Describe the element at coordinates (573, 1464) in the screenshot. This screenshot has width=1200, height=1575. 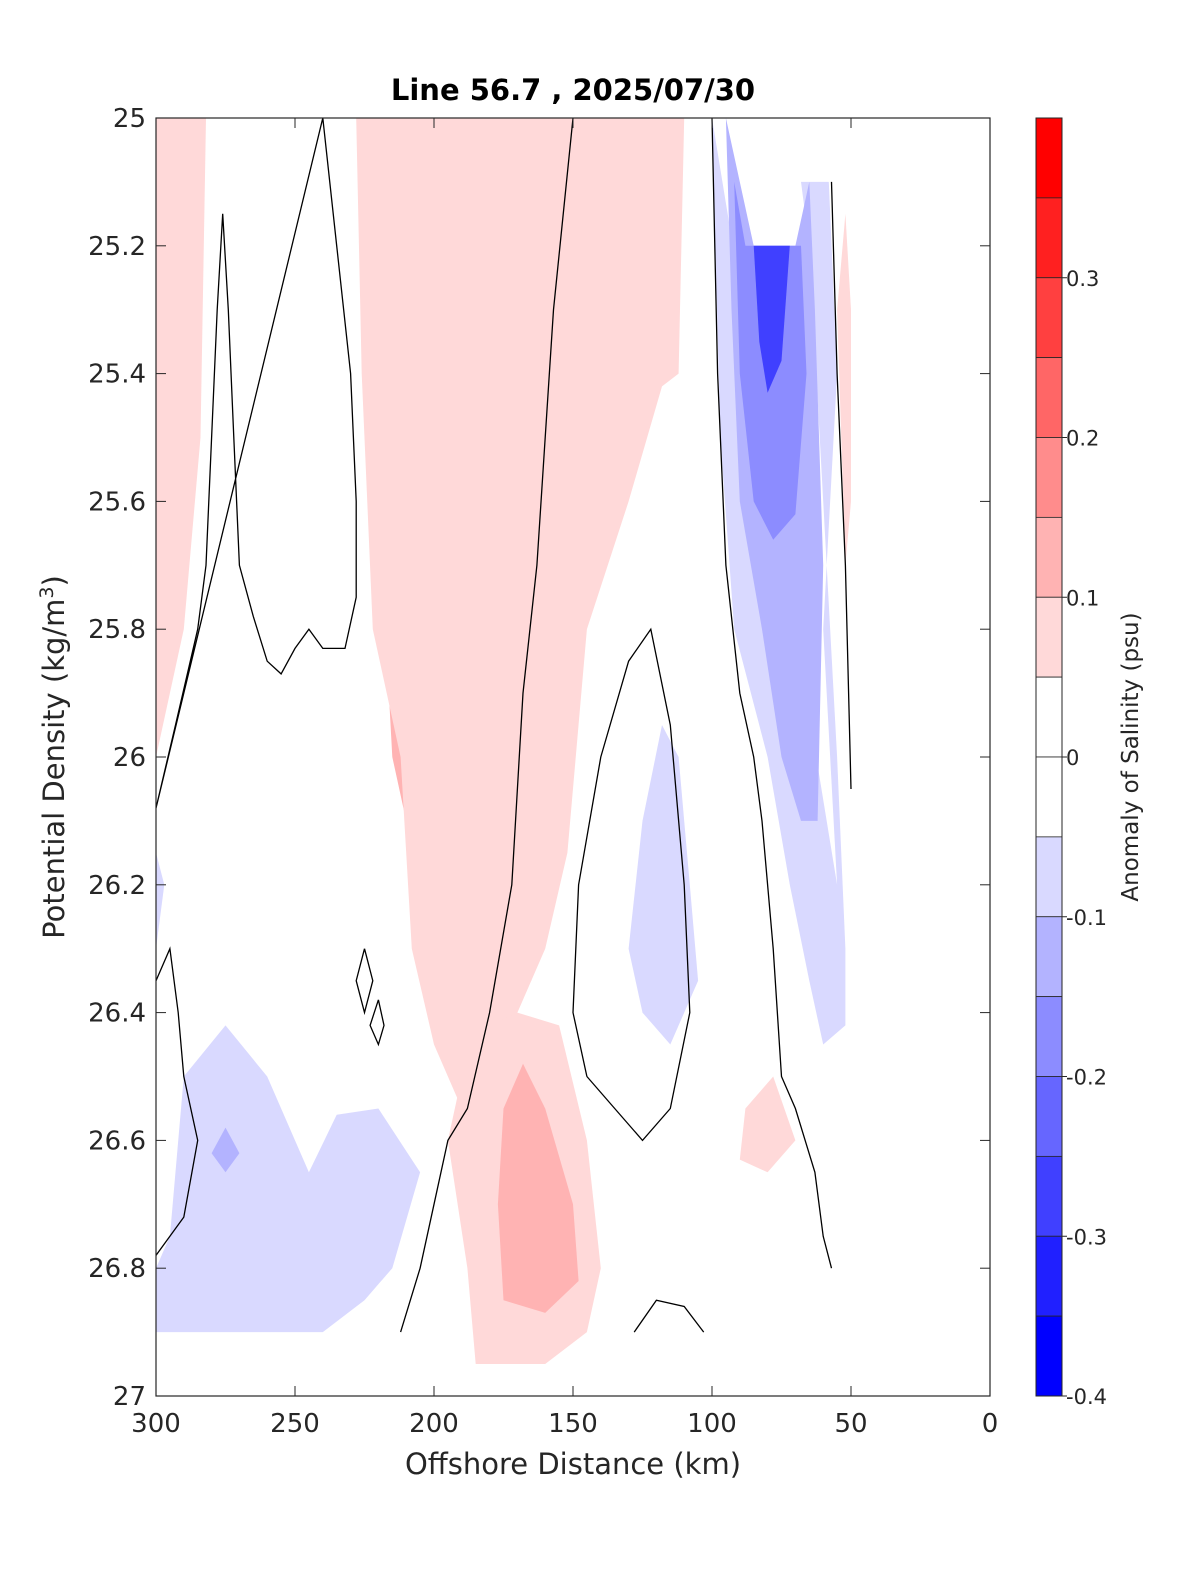
I see `x-axis-title: Offshore Distance (km)` at that location.